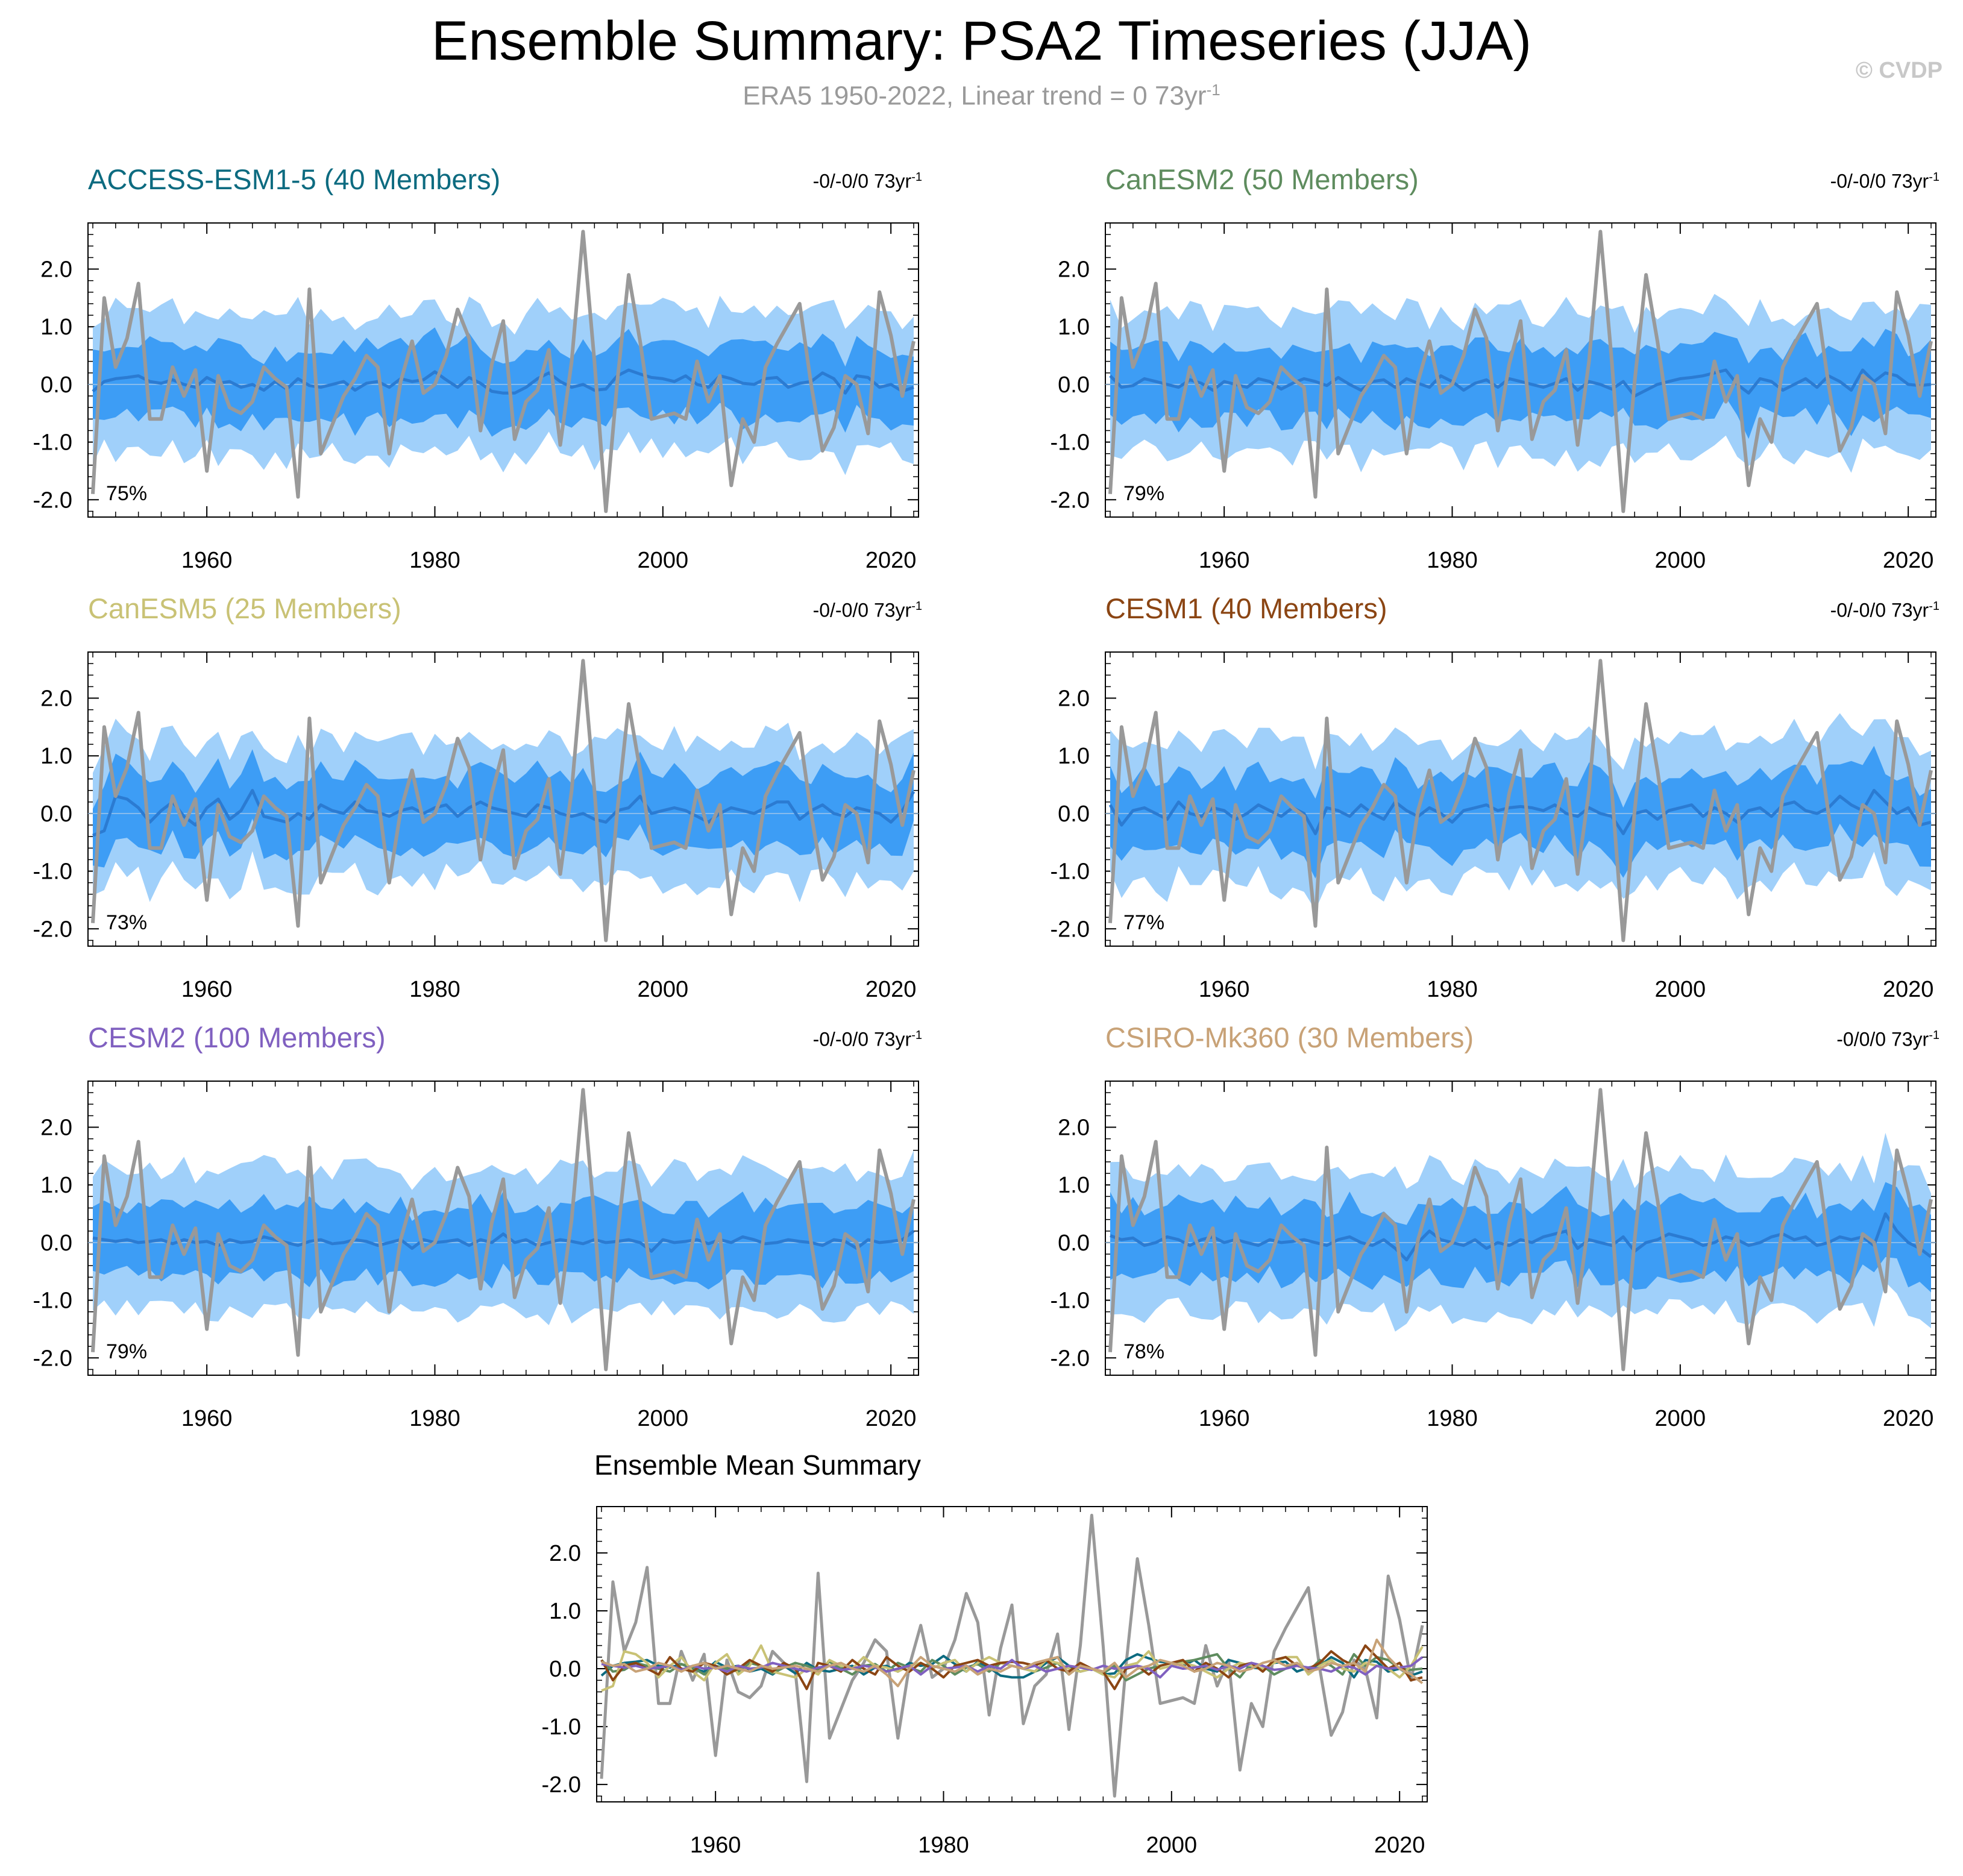 The image size is (1963, 1876). Describe the element at coordinates (757, 1465) in the screenshot. I see `panel-title-ensemble-summary: Ensemble Mean Summary` at that location.